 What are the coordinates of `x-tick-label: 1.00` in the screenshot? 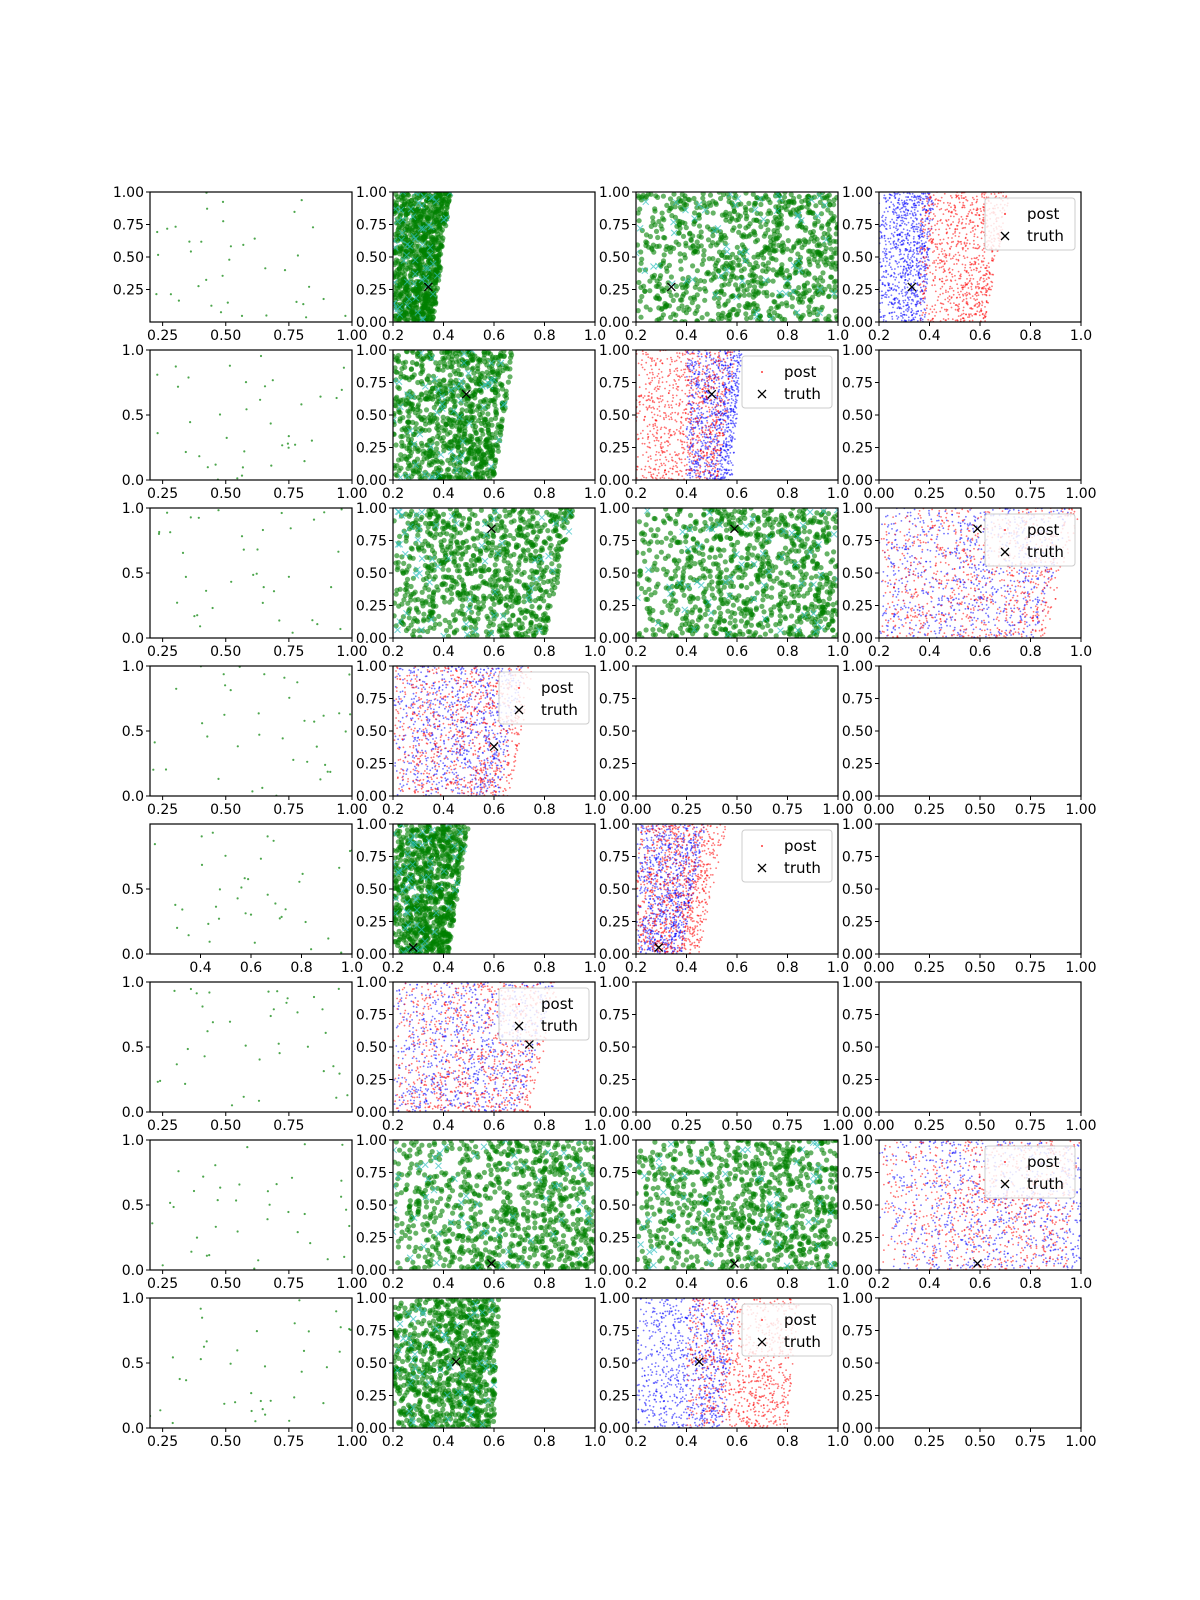 It's located at (351, 494).